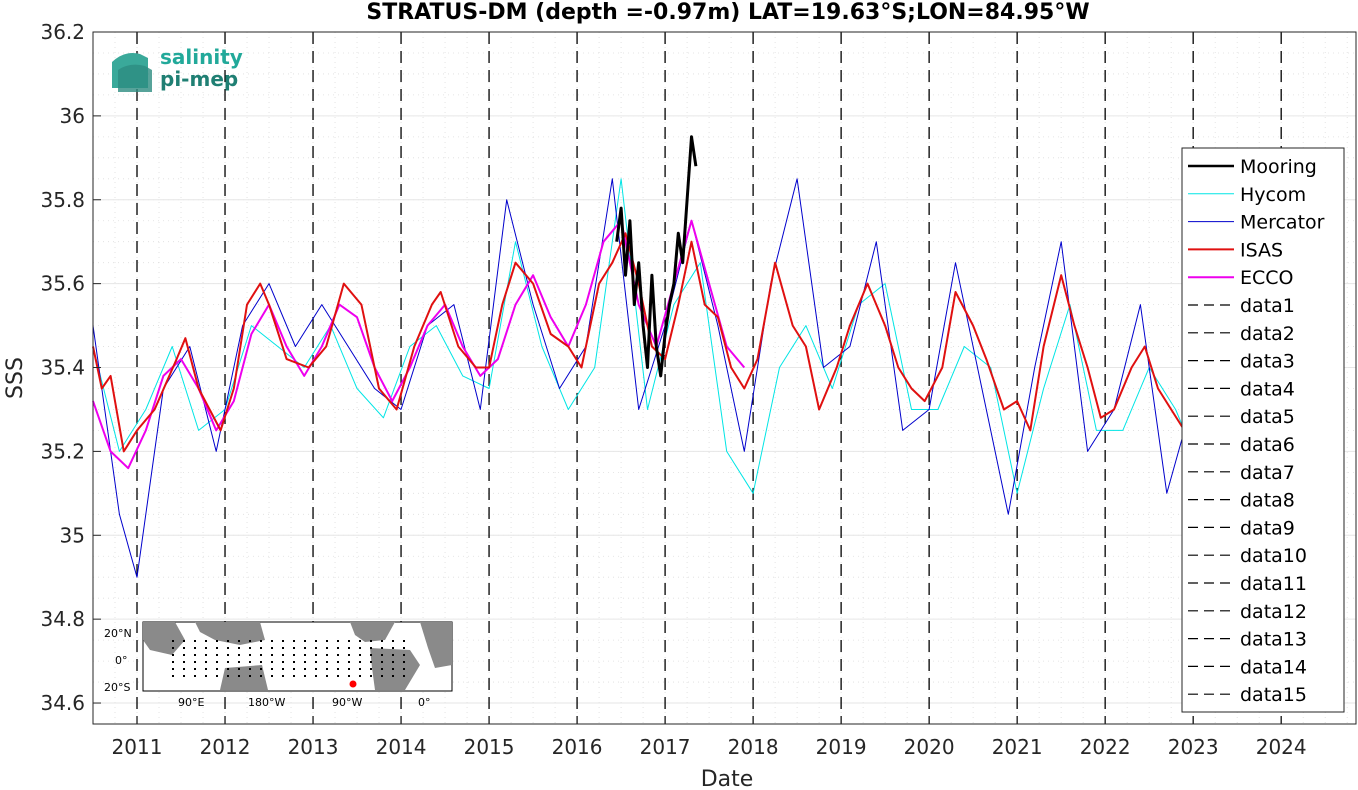 Image resolution: width=1358 pixels, height=790 pixels. What do you see at coordinates (244, 677) in the screenshot?
I see `map-land-australia` at bounding box center [244, 677].